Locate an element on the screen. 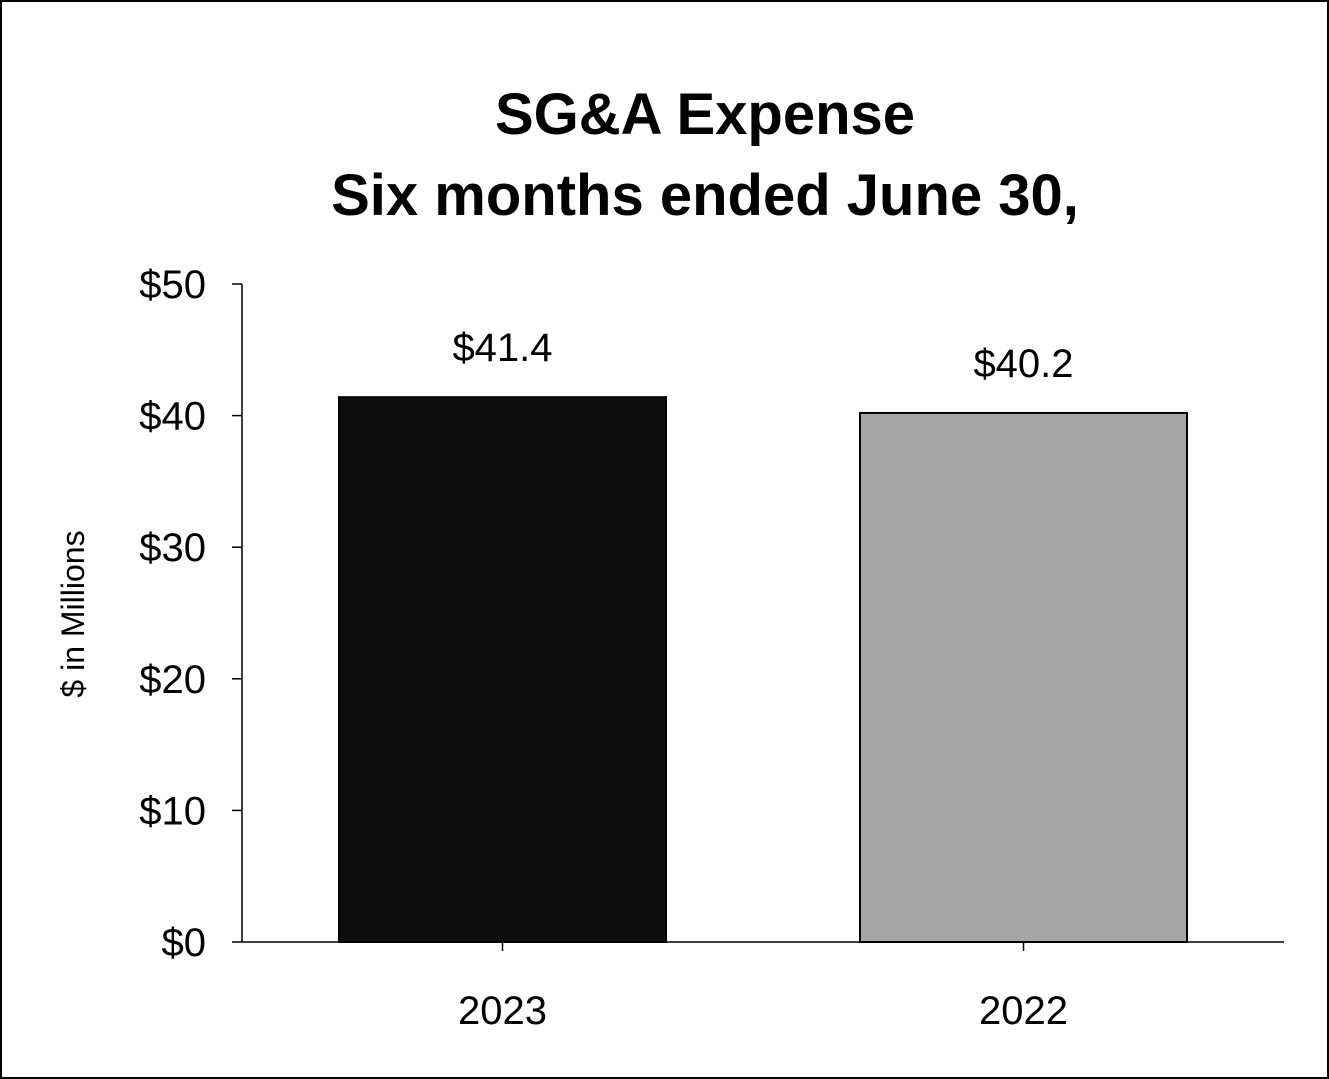 The width and height of the screenshot is (1329, 1079). y-tick-label: $0 is located at coordinates (184, 943).